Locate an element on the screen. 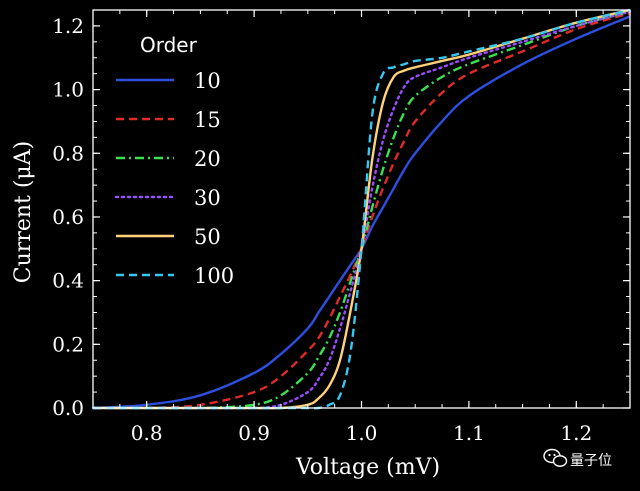 This screenshot has width=640, height=491. y-tick-label: 1.2 is located at coordinates (68, 26).